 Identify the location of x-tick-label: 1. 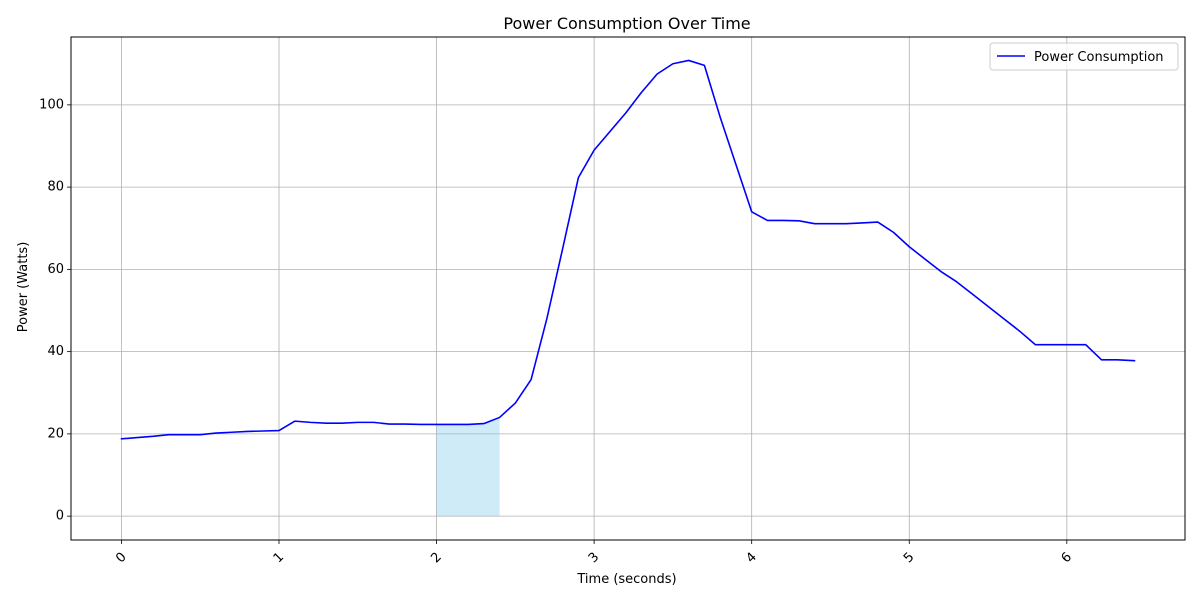
(279, 558).